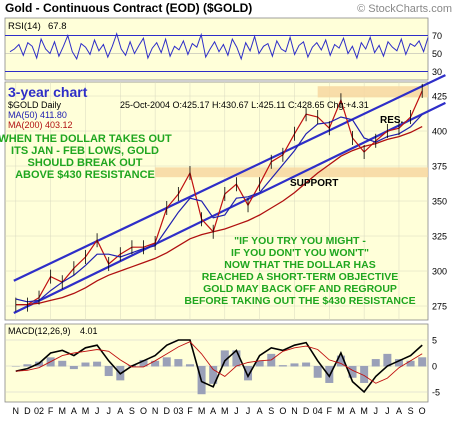 The width and height of the screenshot is (457, 421). What do you see at coordinates (57, 26) in the screenshot?
I see `rsi-value: 67.8` at bounding box center [57, 26].